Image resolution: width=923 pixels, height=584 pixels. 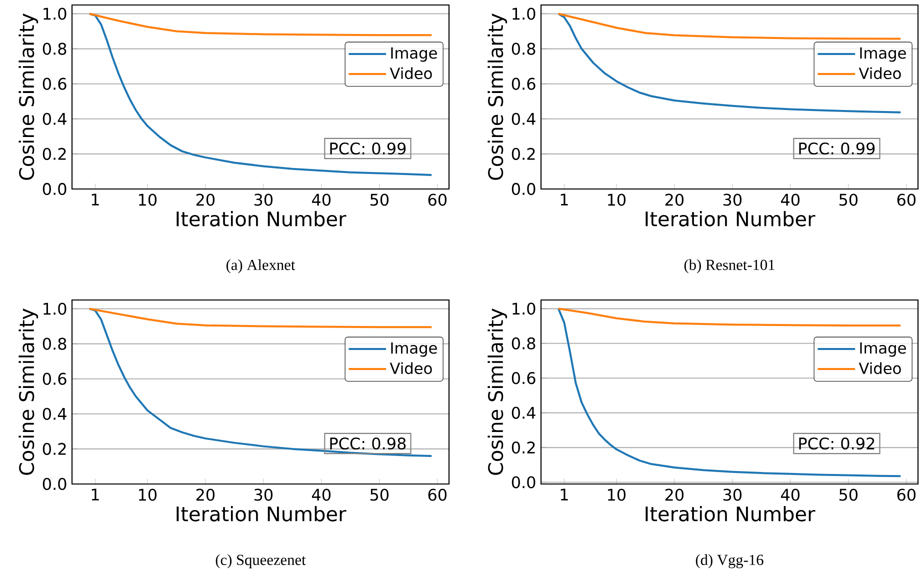 I want to click on text: (a) Alexnet, so click(x=261, y=266).